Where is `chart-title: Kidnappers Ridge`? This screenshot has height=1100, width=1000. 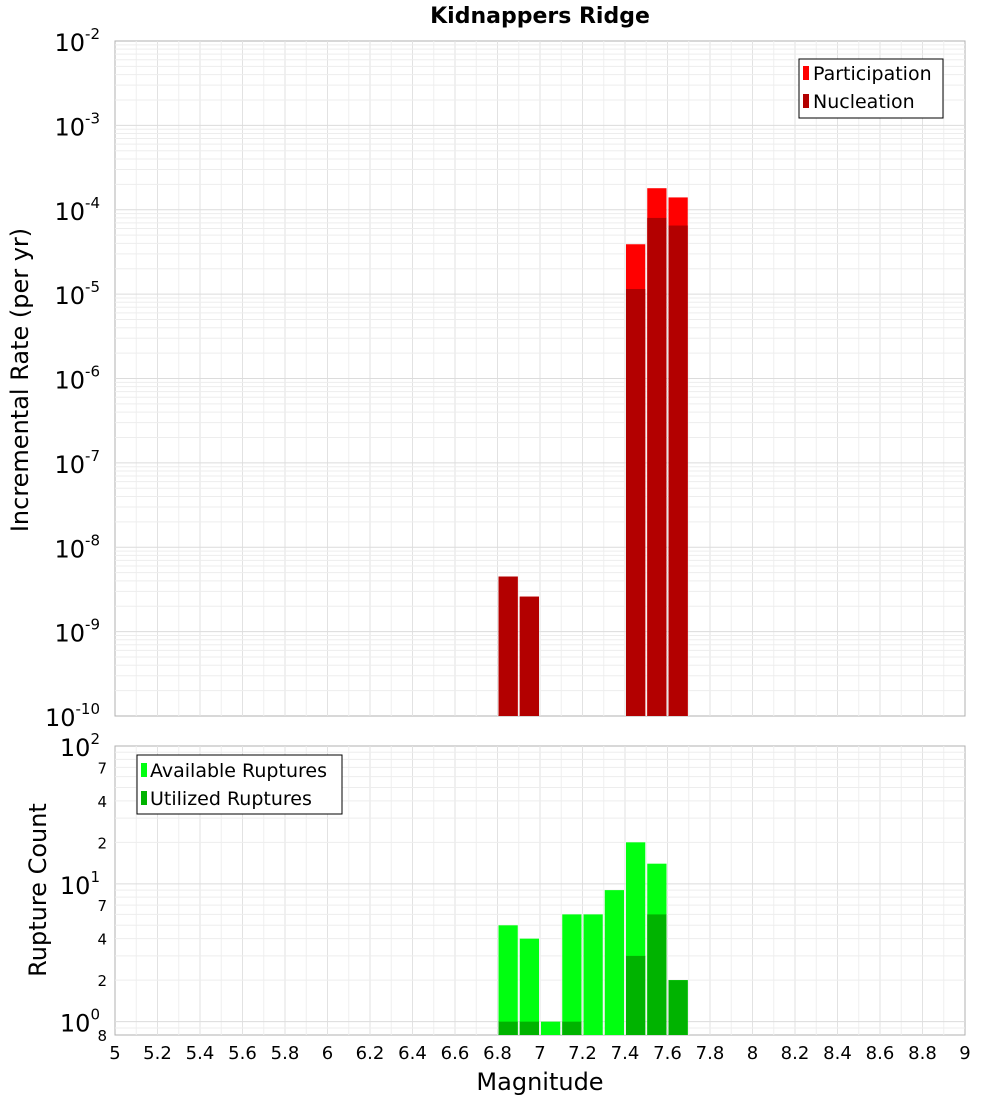 chart-title: Kidnappers Ridge is located at coordinates (540, 16).